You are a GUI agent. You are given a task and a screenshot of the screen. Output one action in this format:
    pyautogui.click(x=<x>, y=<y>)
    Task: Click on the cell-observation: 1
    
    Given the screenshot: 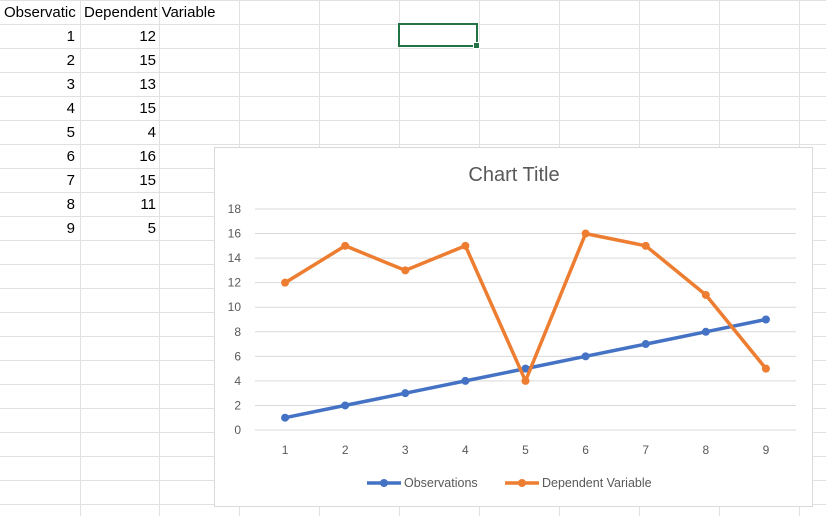 What is the action you would take?
    pyautogui.click(x=70, y=36)
    